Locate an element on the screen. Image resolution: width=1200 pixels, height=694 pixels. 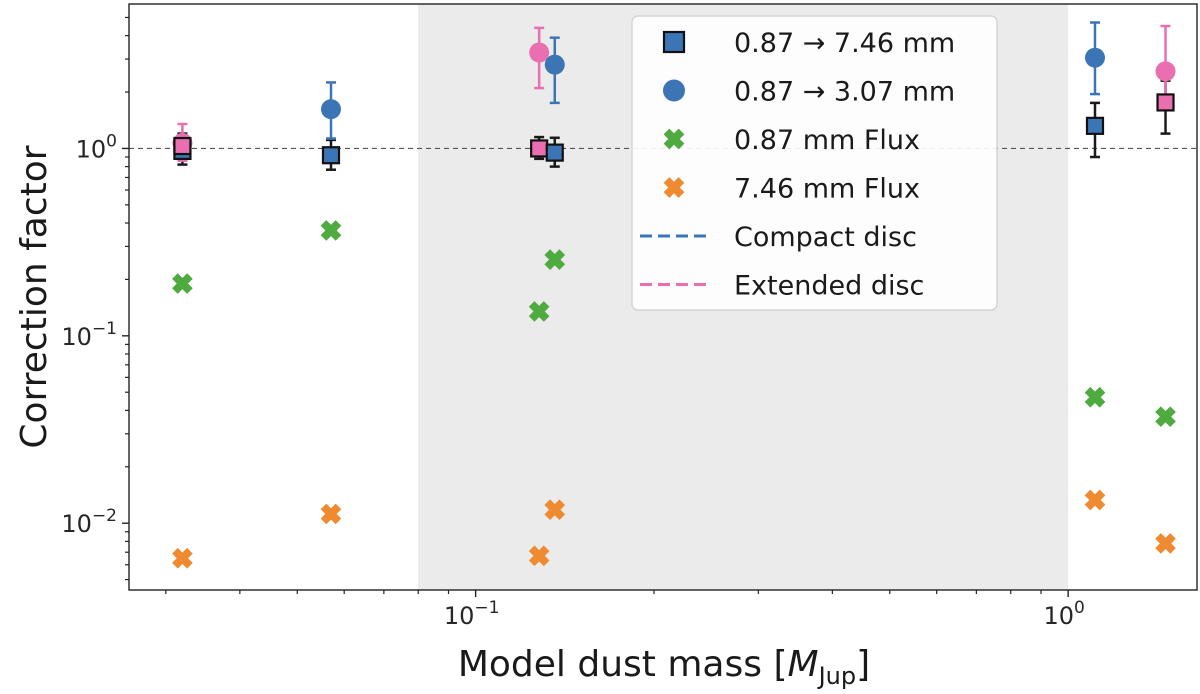
legend-entry-2: 0.87 mm Flux is located at coordinates (791, 140).